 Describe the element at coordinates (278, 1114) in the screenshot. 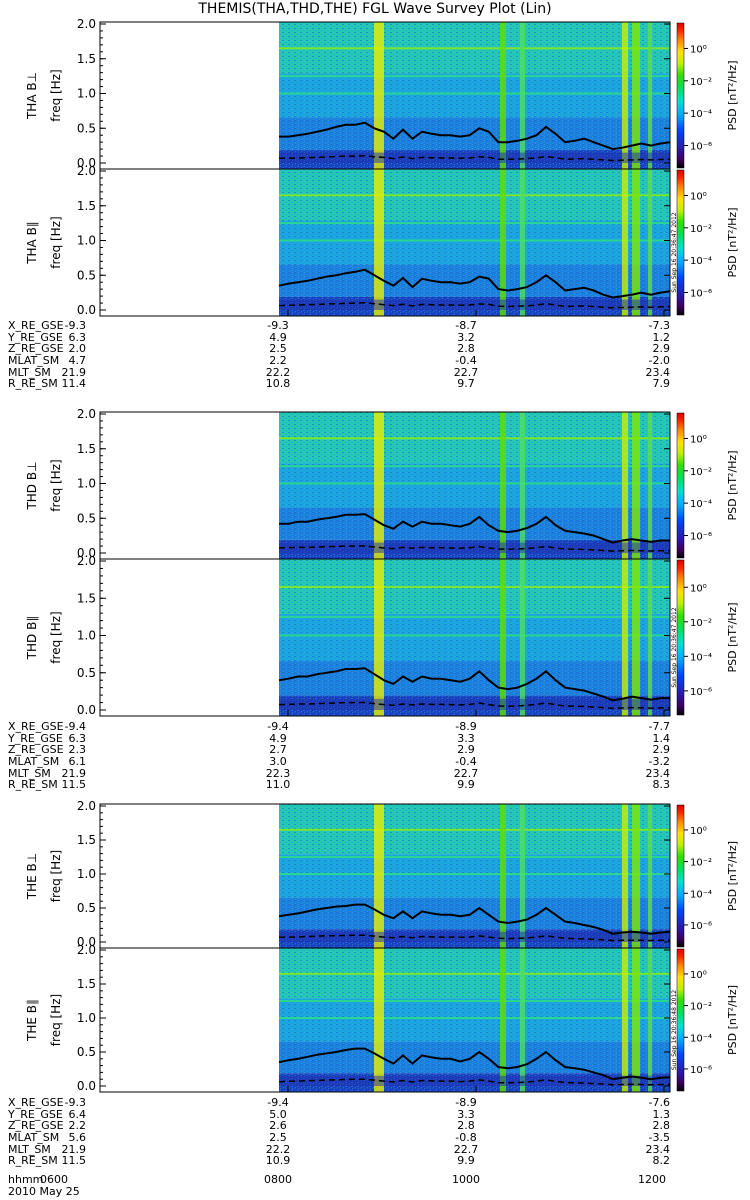

I see `ephemeris-value: 5.0` at that location.